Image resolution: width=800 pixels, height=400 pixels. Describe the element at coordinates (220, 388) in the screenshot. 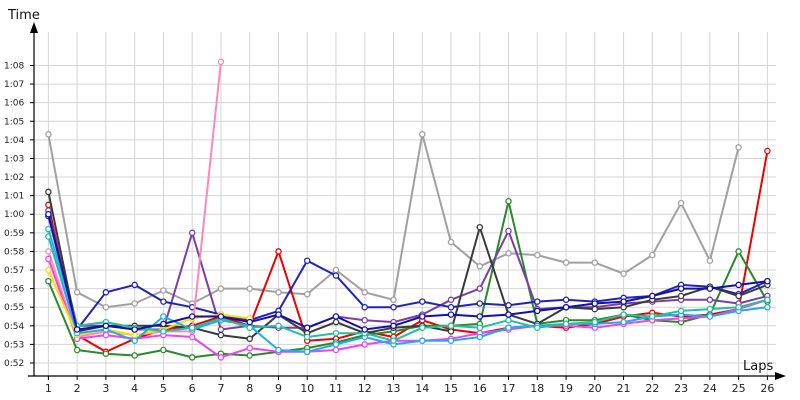

I see `x-tick-label: 7` at that location.